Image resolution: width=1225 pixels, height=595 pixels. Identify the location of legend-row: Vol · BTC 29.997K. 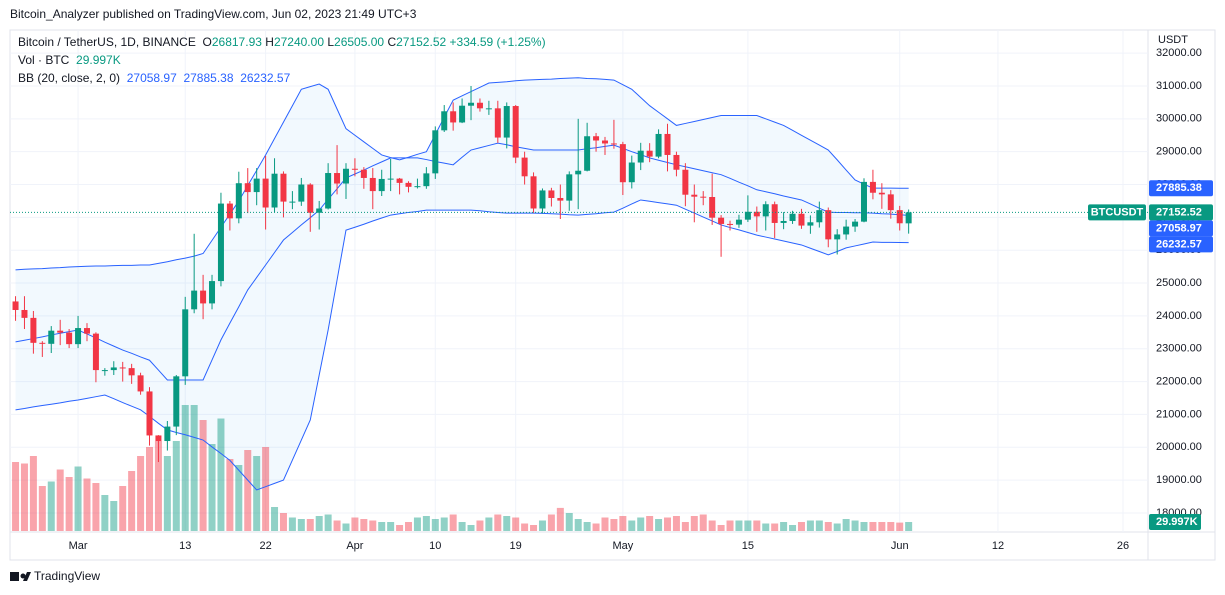
(282, 60).